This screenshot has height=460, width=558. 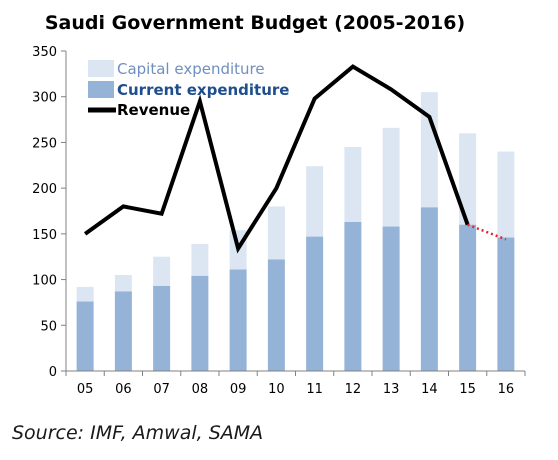 I want to click on x-tick-label-05: 05, so click(x=85, y=389).